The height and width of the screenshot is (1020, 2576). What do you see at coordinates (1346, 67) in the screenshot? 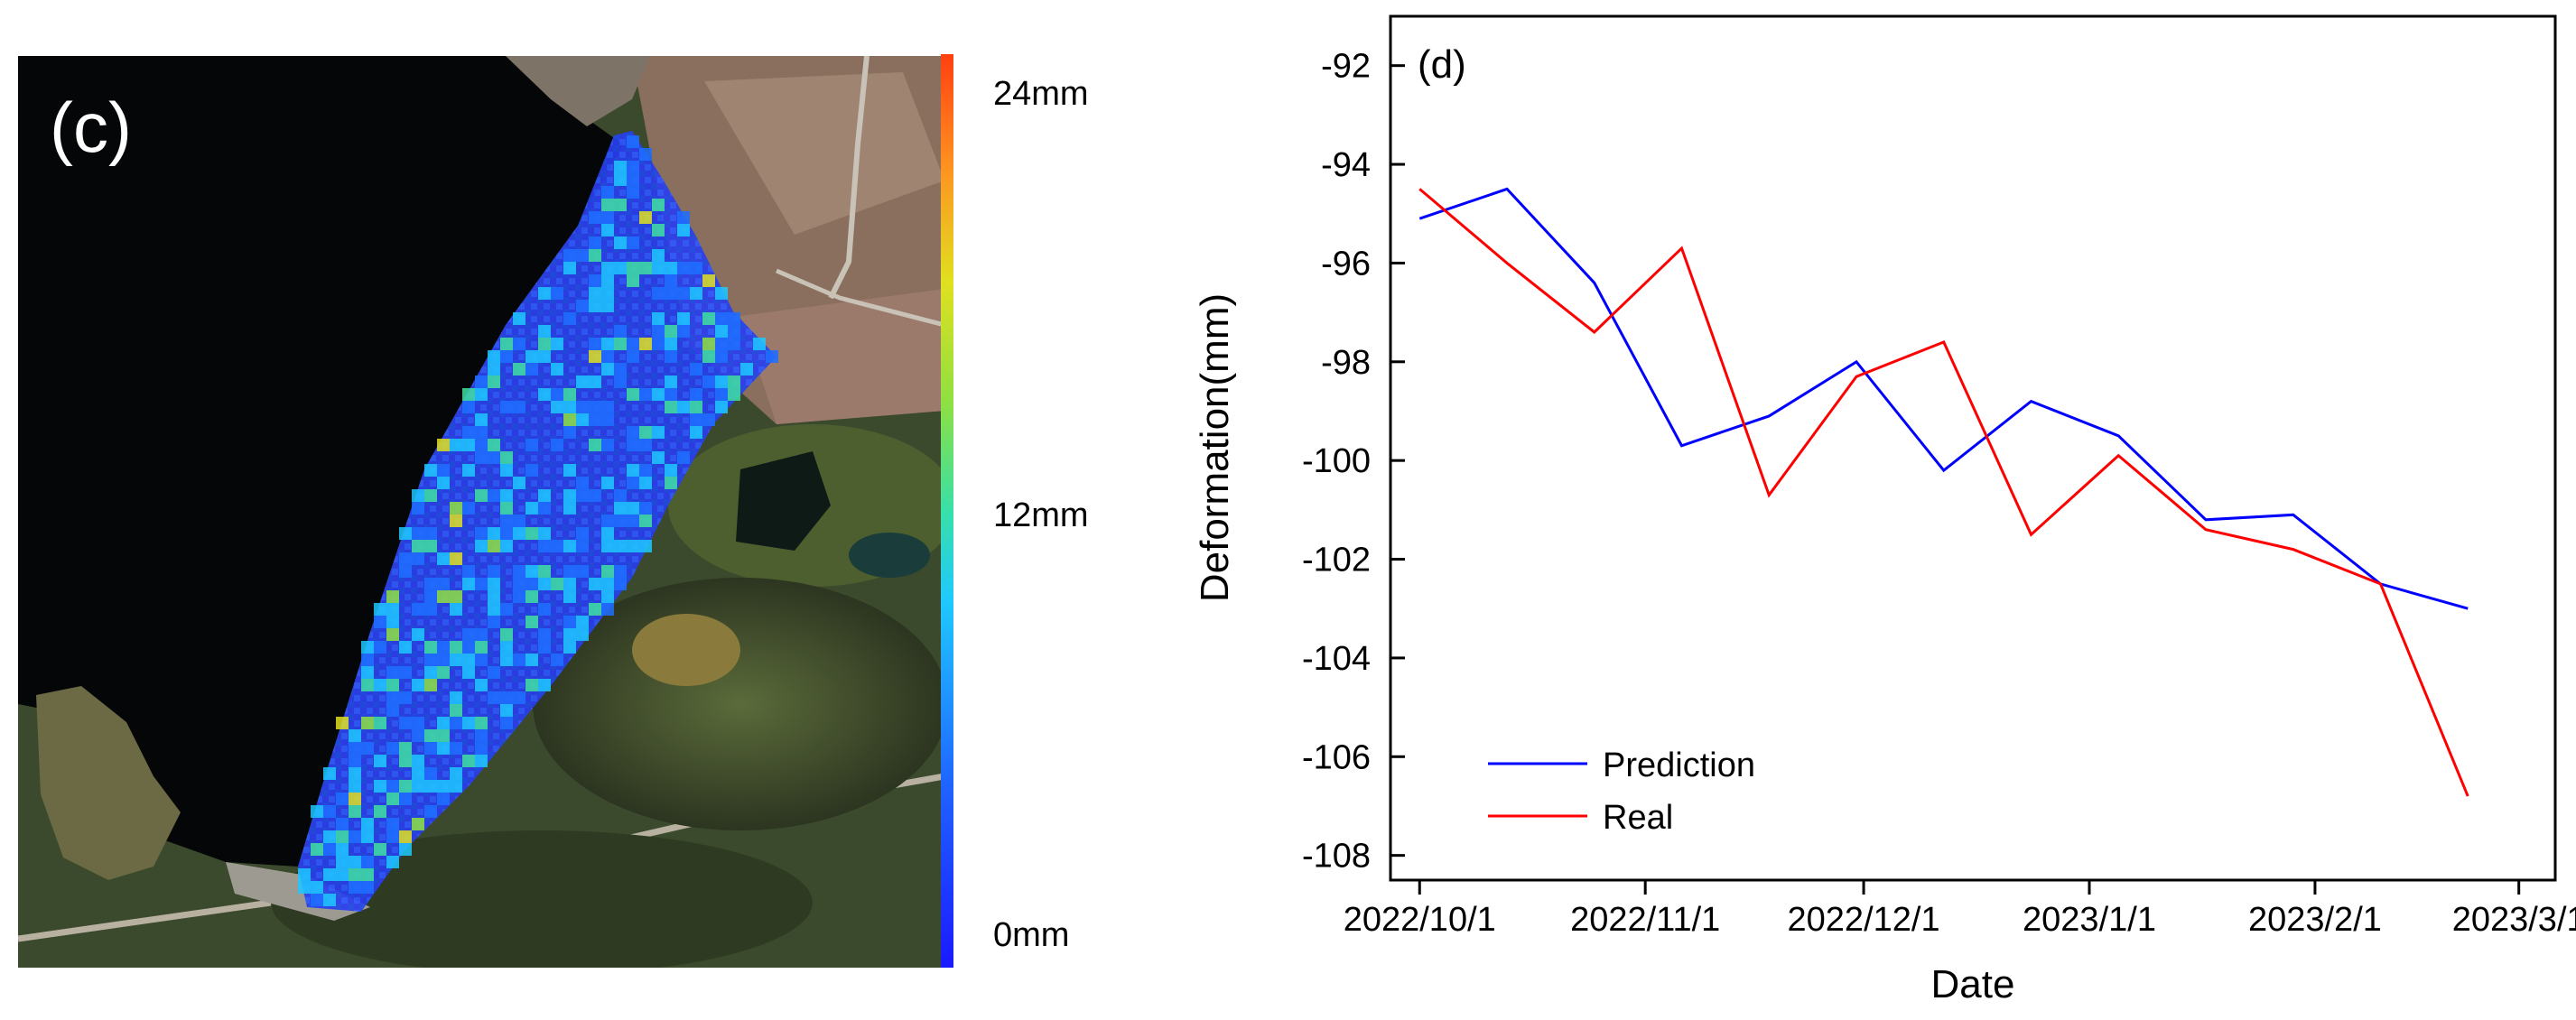
I see `y-tick-label: -92` at bounding box center [1346, 67].